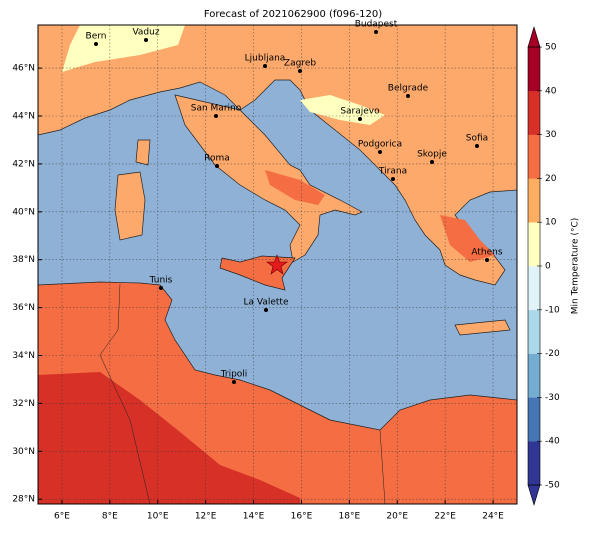  Describe the element at coordinates (477, 139) in the screenshot. I see `city-label: Sofia` at that location.